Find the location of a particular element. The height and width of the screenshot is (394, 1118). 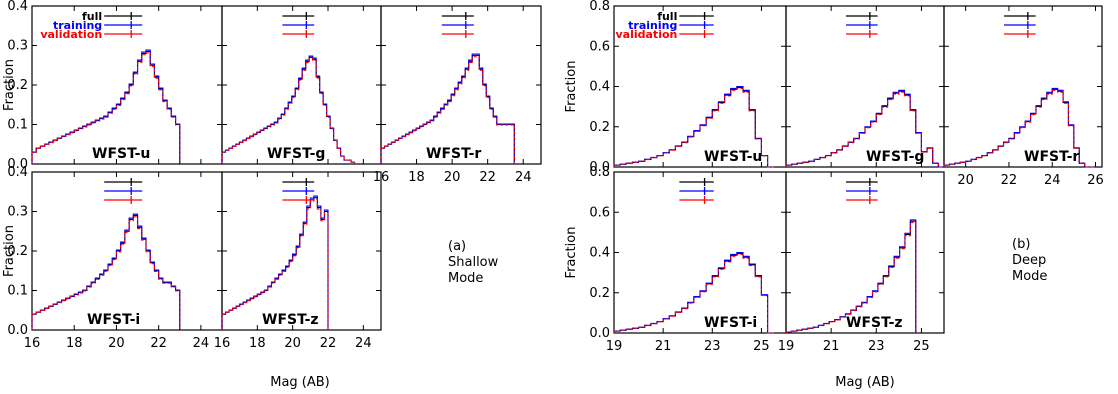

panel-wfst-z: 16 18 20 22 24 WFST-z is located at coordinates (298, 261).